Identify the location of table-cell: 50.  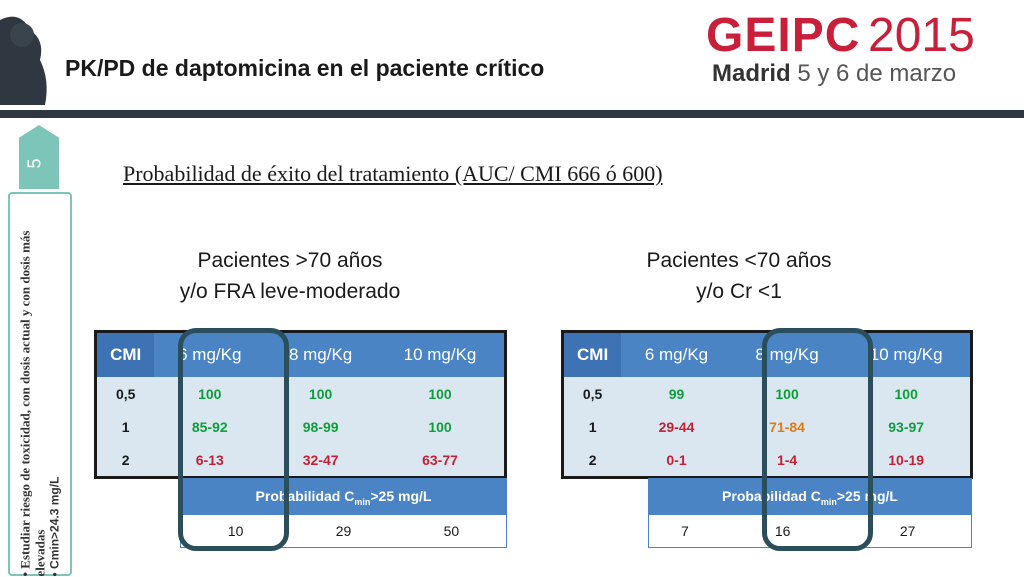
(451, 531).